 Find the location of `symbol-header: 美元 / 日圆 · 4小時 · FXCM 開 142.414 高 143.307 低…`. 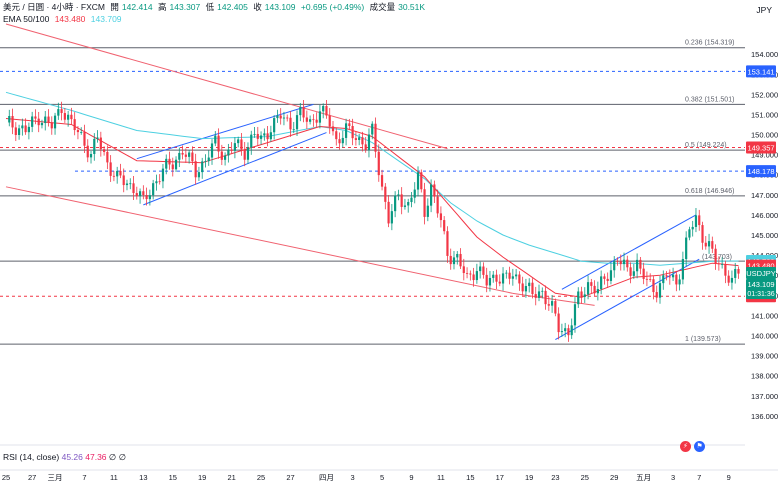

symbol-header: 美元 / 日圆 · 4小時 · FXCM 開 142.414 高 143.307 低… is located at coordinates (215, 7).